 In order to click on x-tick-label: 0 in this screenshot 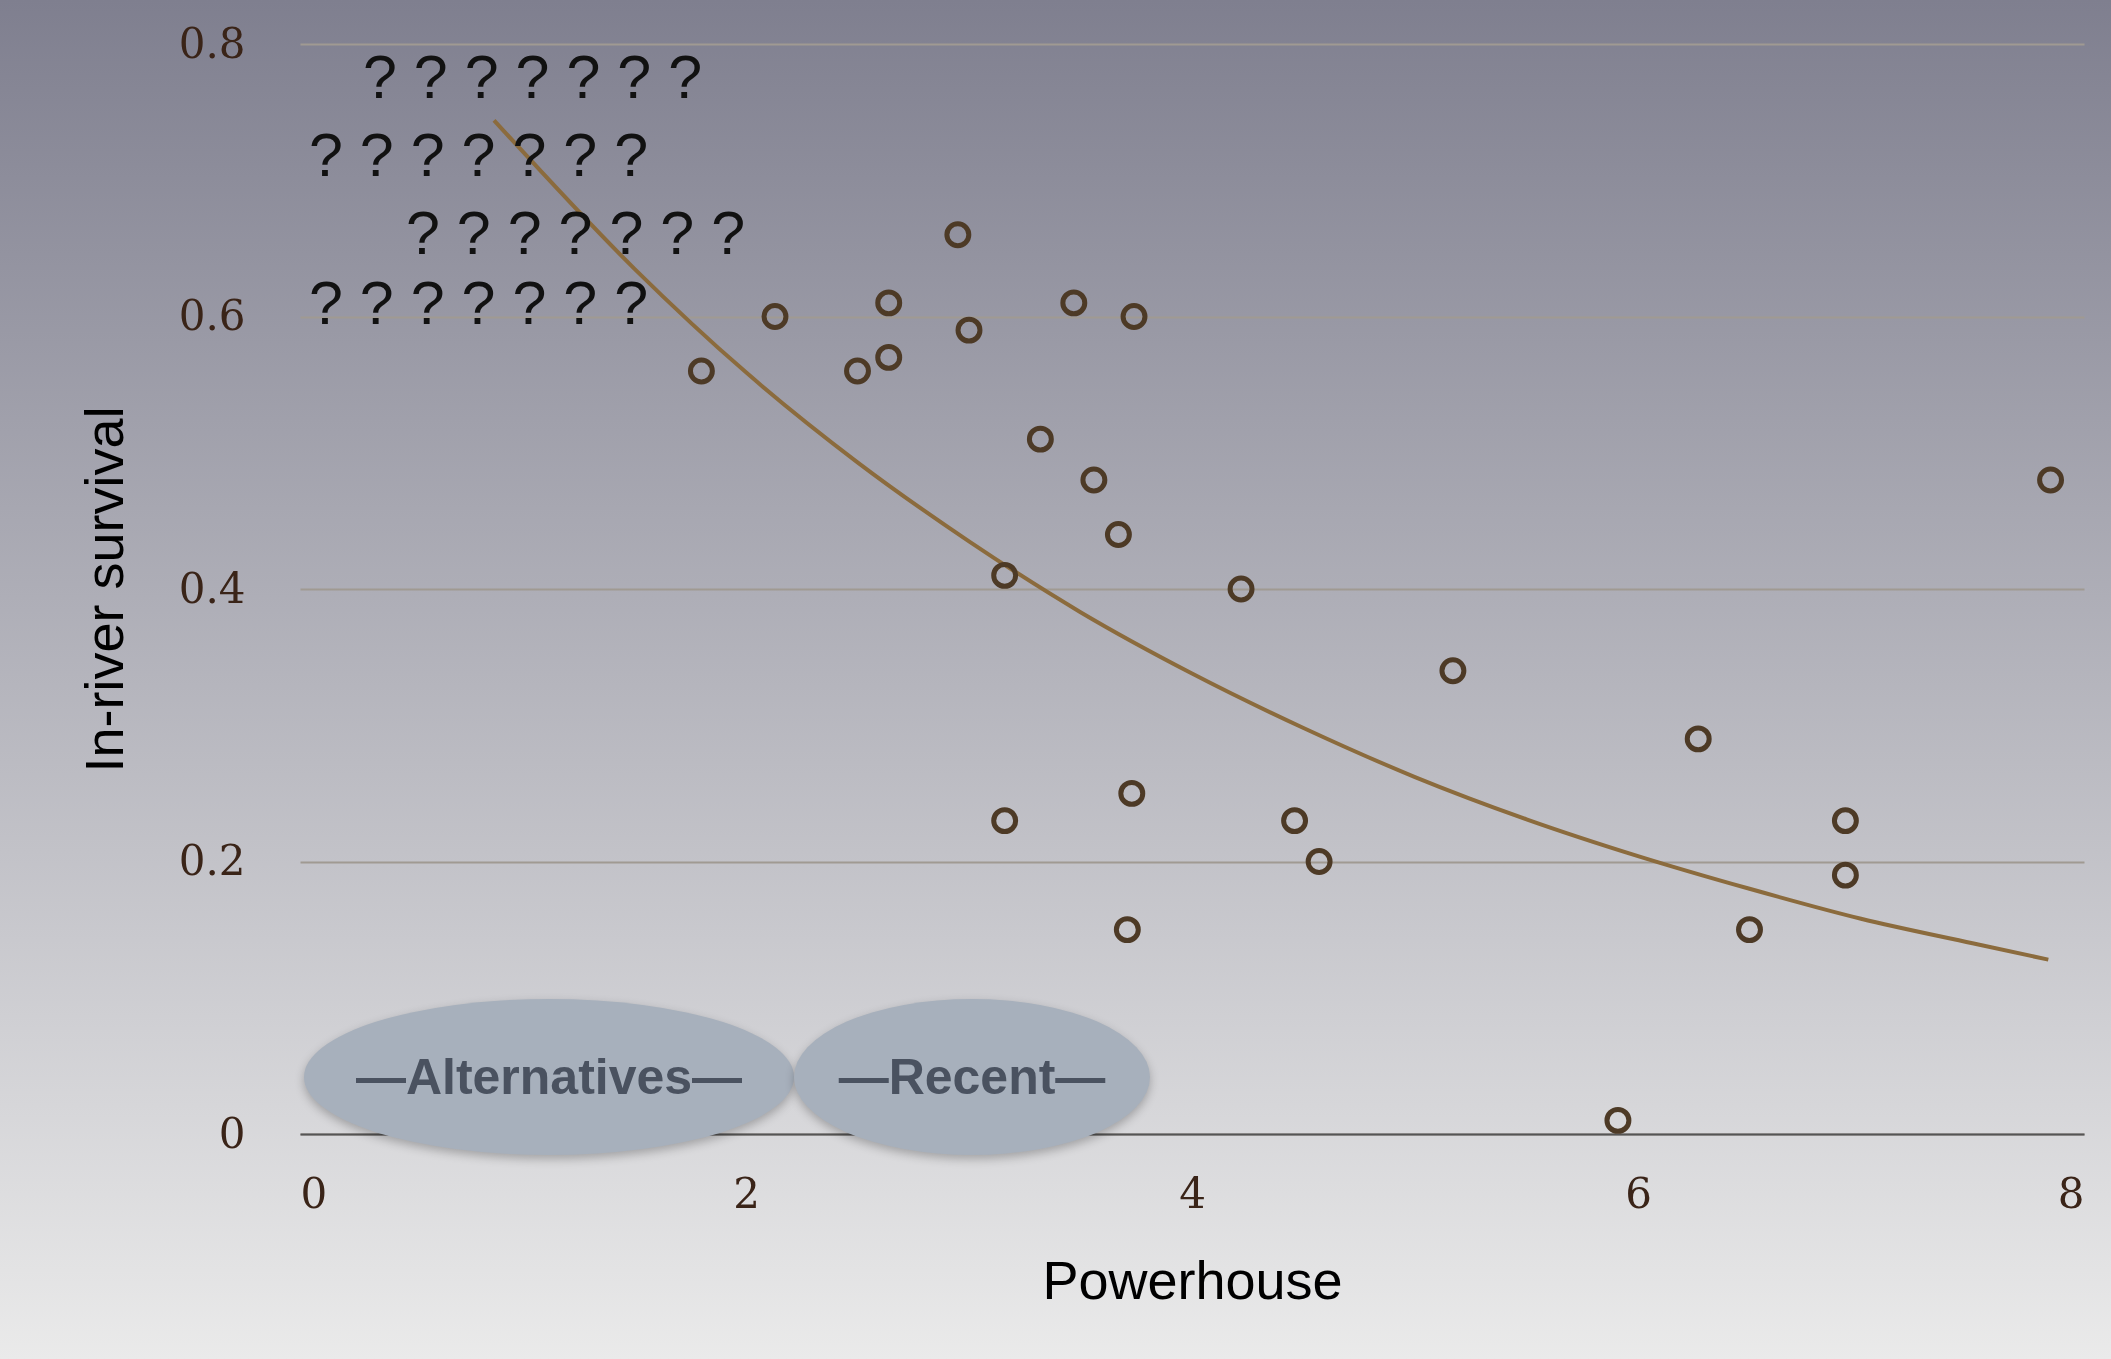, I will do `click(314, 1193)`.